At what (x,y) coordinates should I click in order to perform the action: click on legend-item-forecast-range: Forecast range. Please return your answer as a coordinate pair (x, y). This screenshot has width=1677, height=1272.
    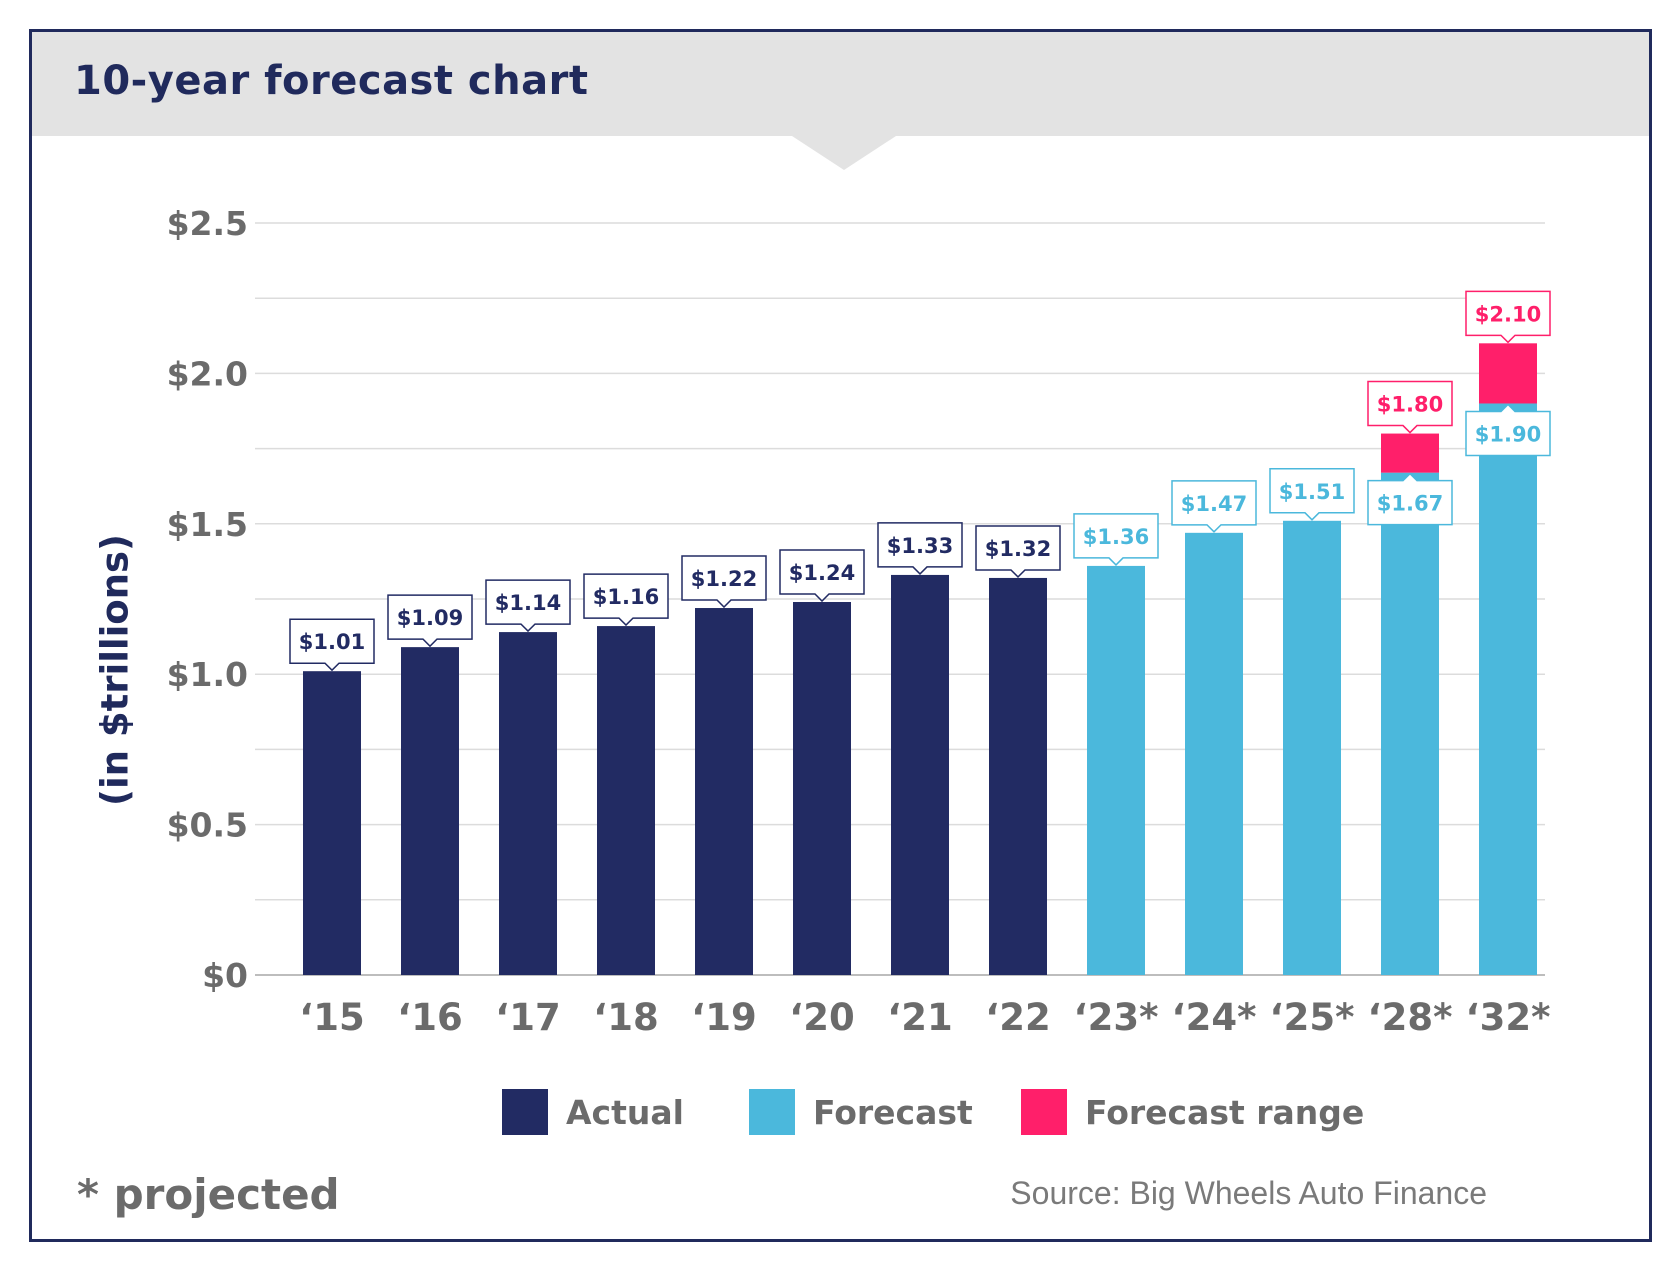
    Looking at the image, I should click on (1192, 1112).